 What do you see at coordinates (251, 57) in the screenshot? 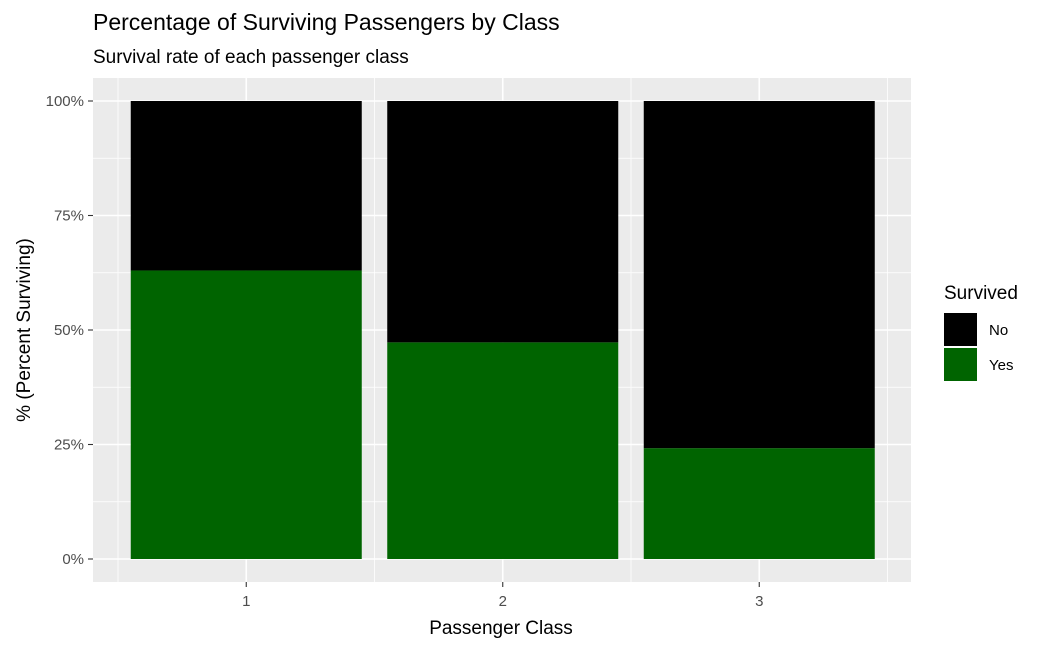
I see `chart-subtitle: Survival rate of each passenger class` at bounding box center [251, 57].